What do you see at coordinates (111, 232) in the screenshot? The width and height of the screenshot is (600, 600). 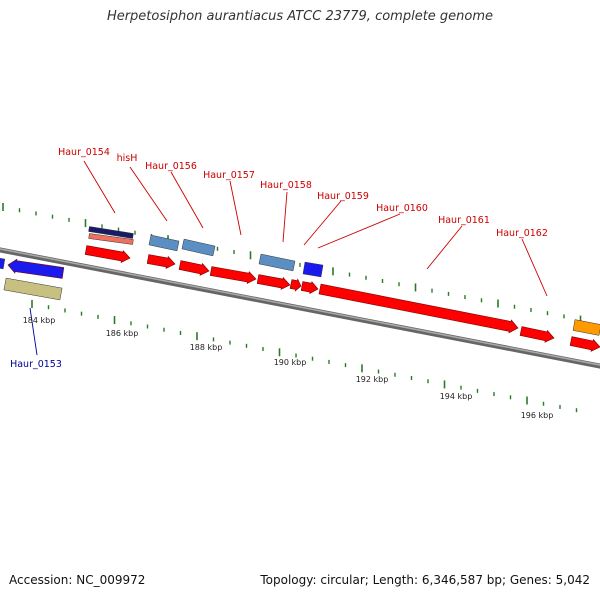 I see `feature-navy` at bounding box center [111, 232].